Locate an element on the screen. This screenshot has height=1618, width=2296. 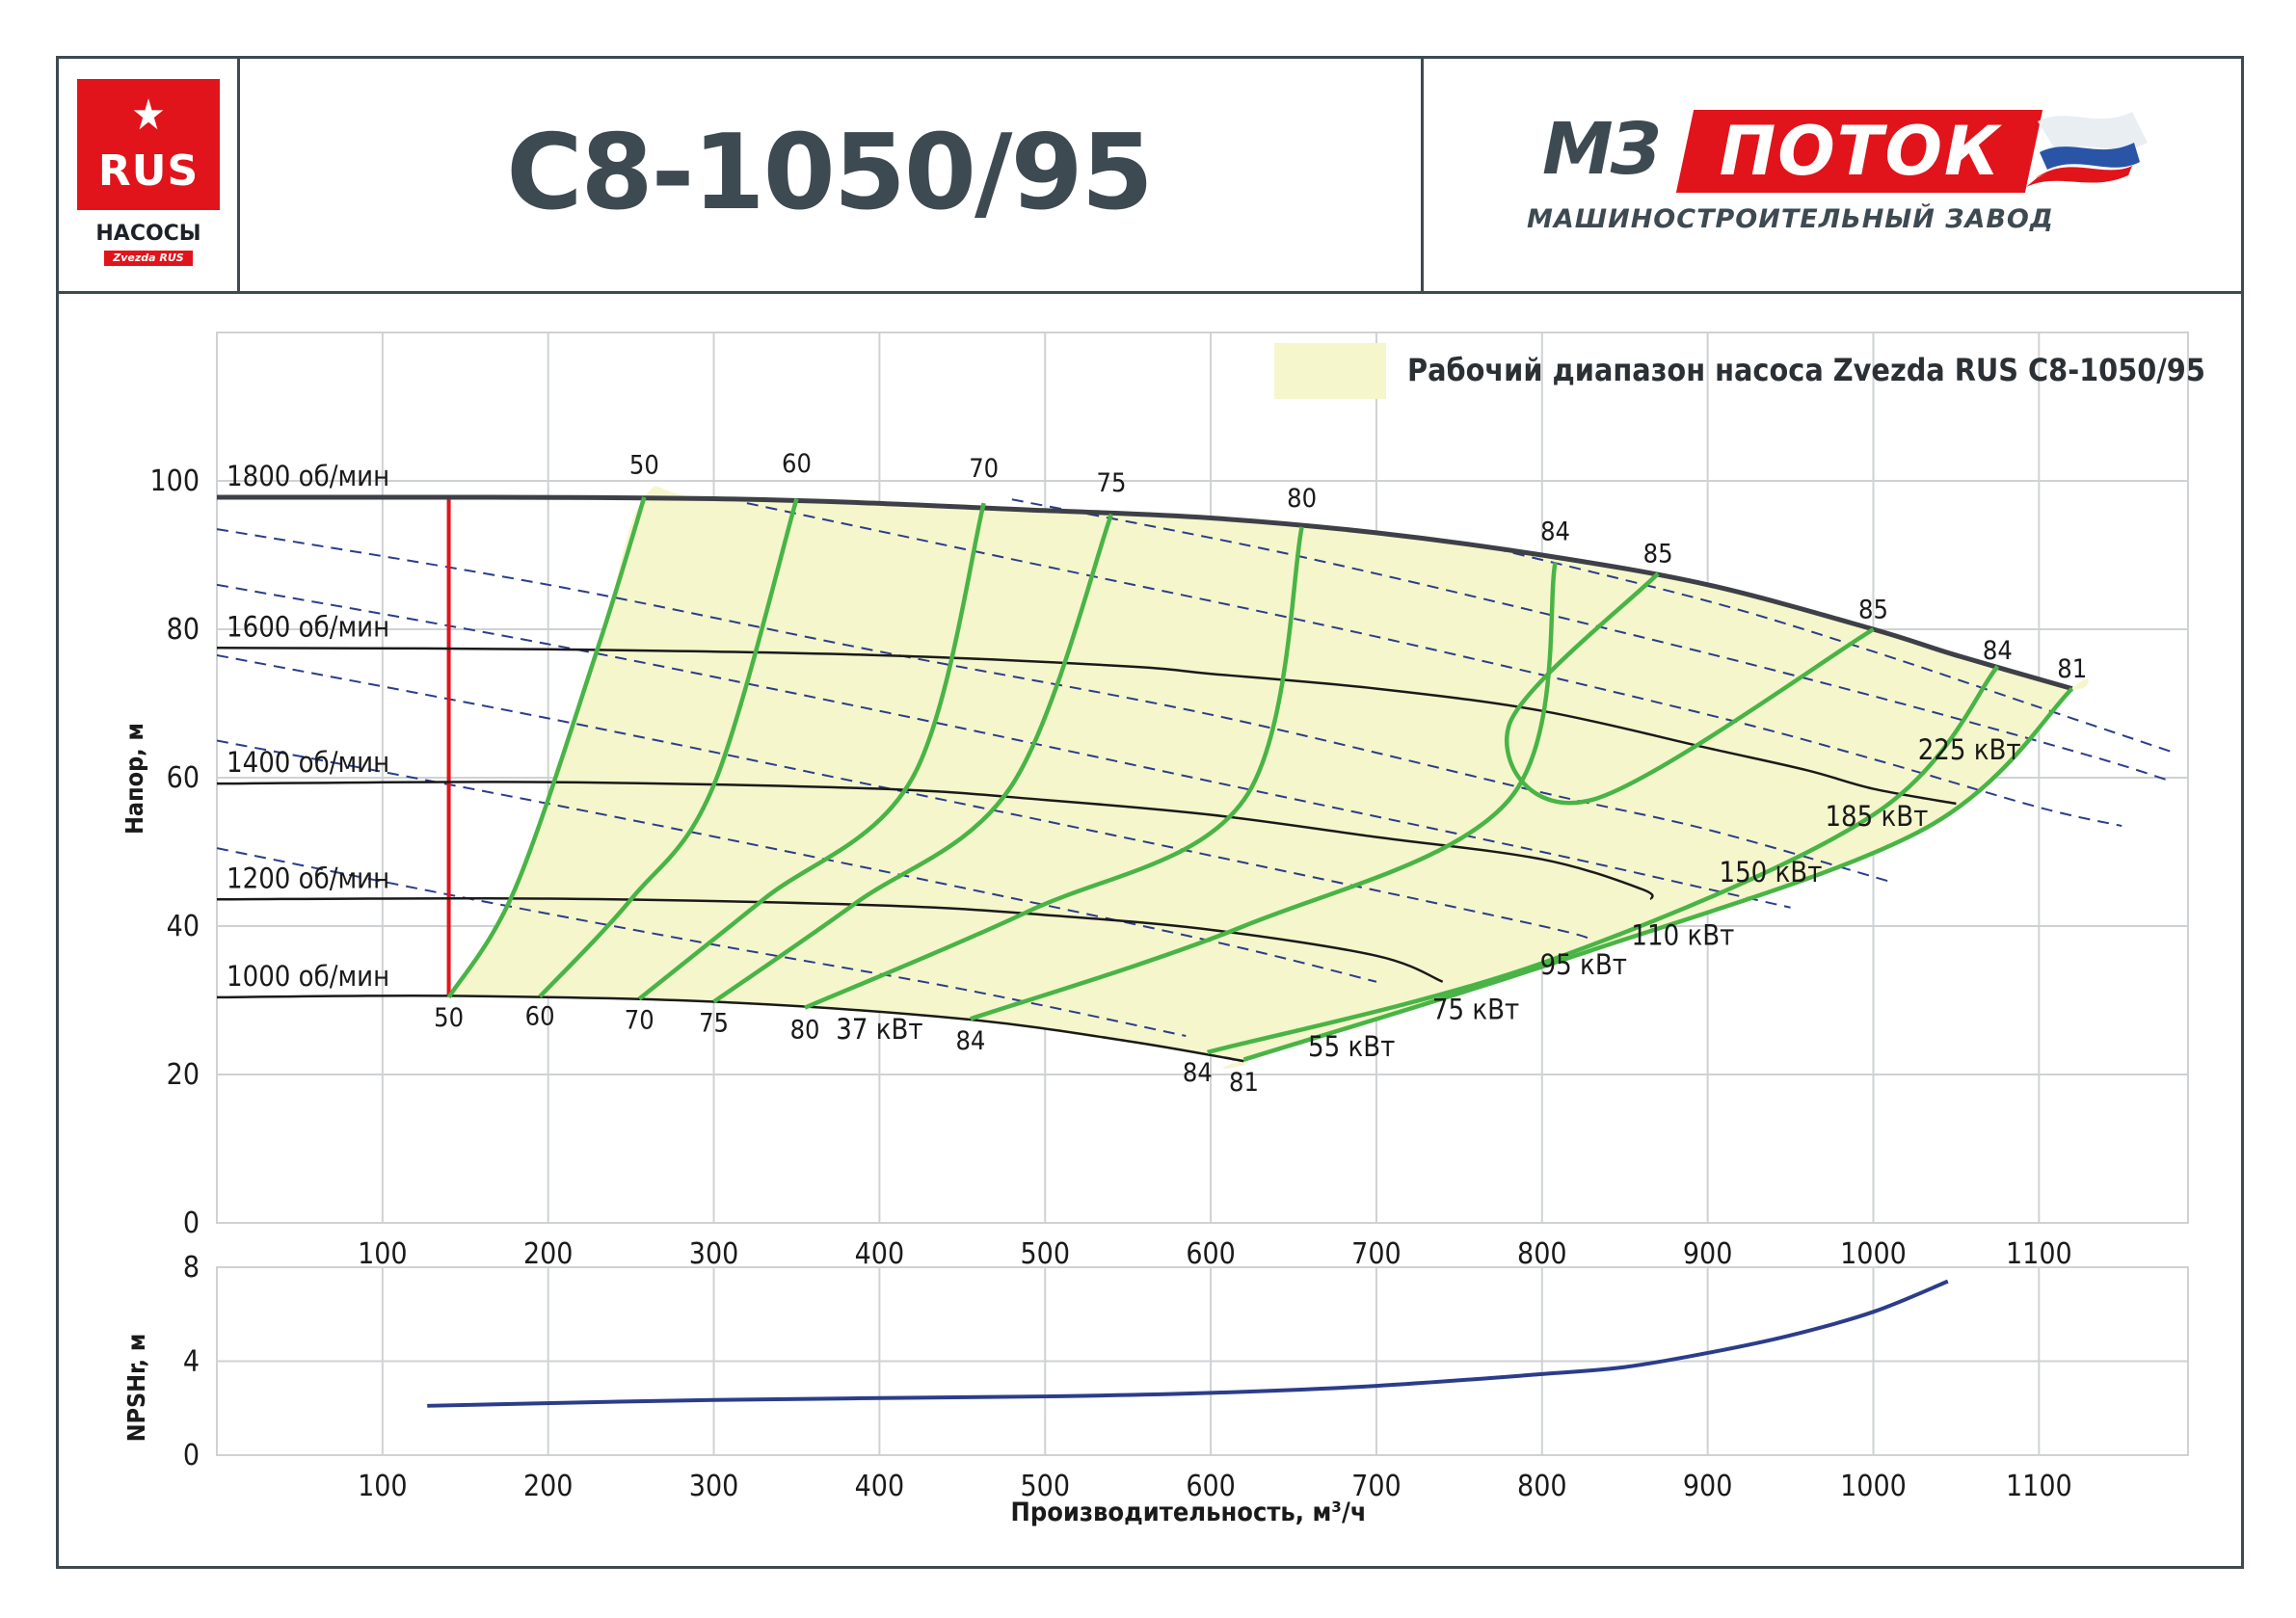
header-divider is located at coordinates (1150, 292).